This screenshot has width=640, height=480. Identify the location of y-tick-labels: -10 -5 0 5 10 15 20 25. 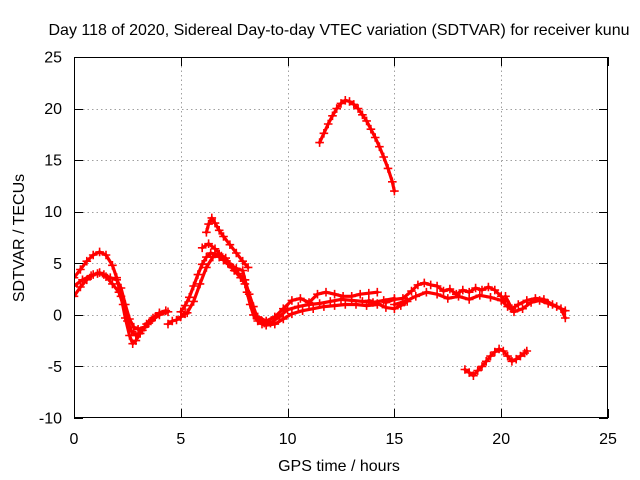
(50, 239).